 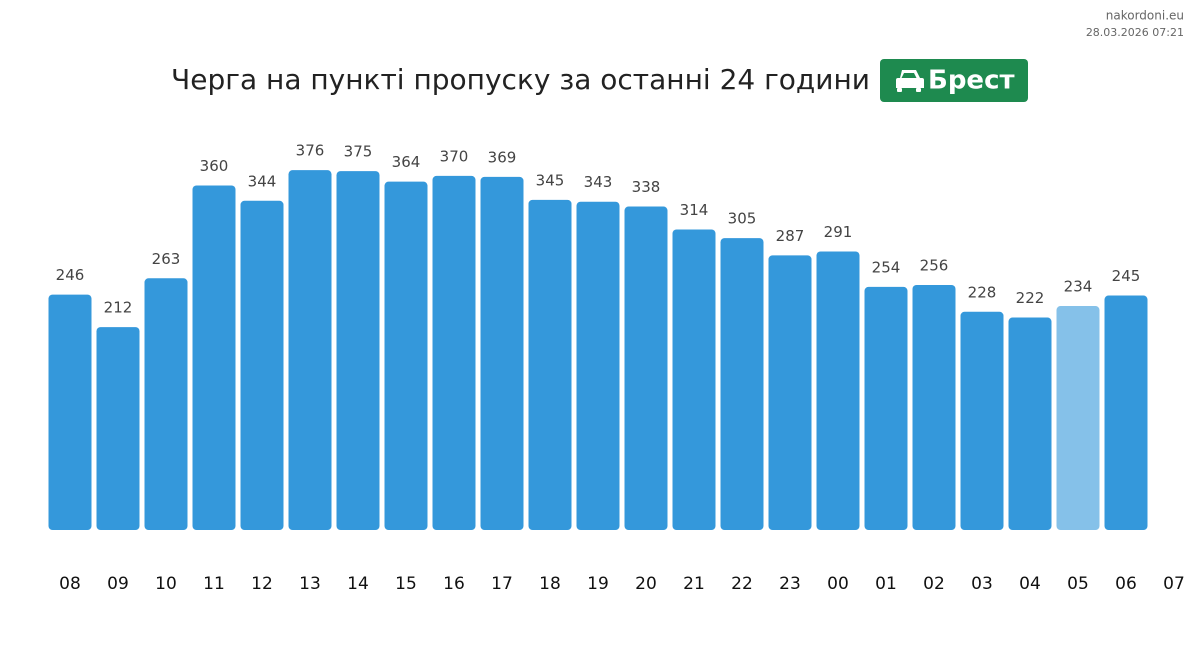 I want to click on x-tick-label: 02, so click(x=934, y=584).